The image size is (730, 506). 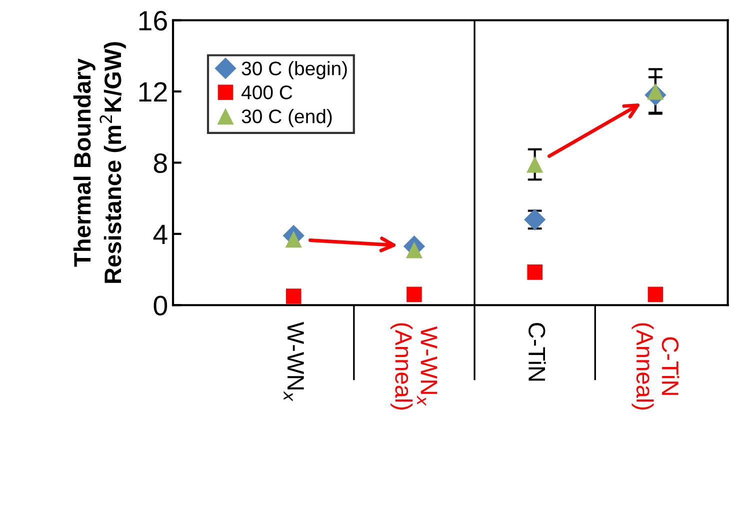 What do you see at coordinates (267, 93) in the screenshot?
I see `legend-label: 400 C` at bounding box center [267, 93].